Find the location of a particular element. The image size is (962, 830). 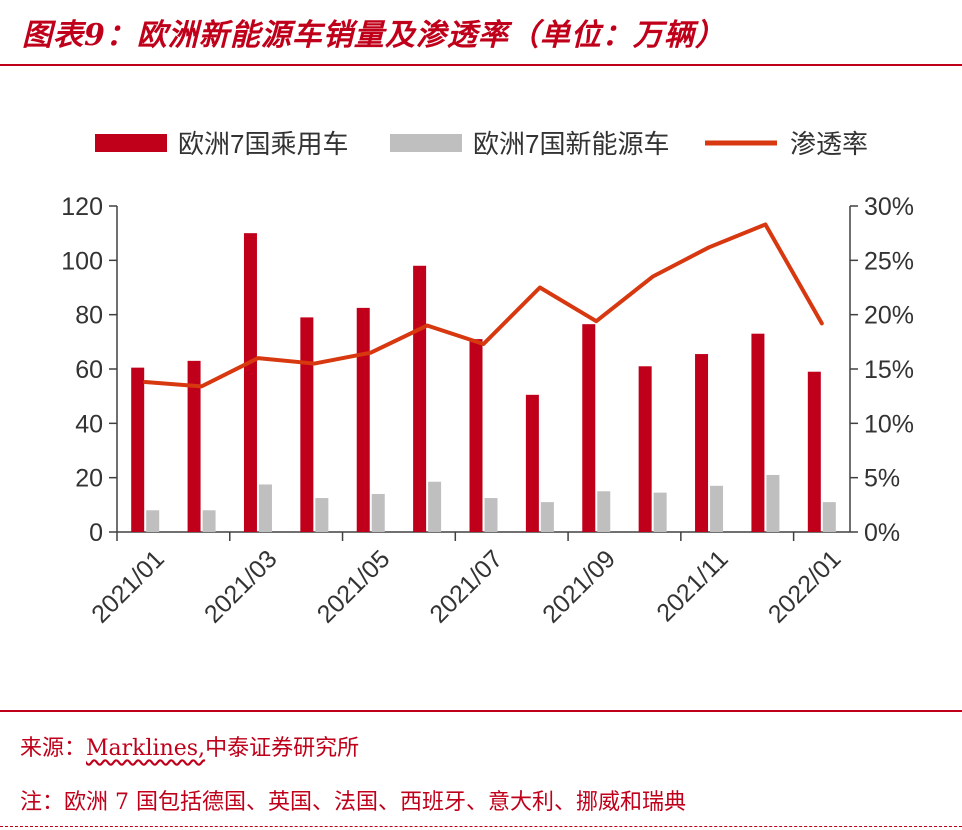

source-rest: 中泰证券研究所 is located at coordinates (282, 748).